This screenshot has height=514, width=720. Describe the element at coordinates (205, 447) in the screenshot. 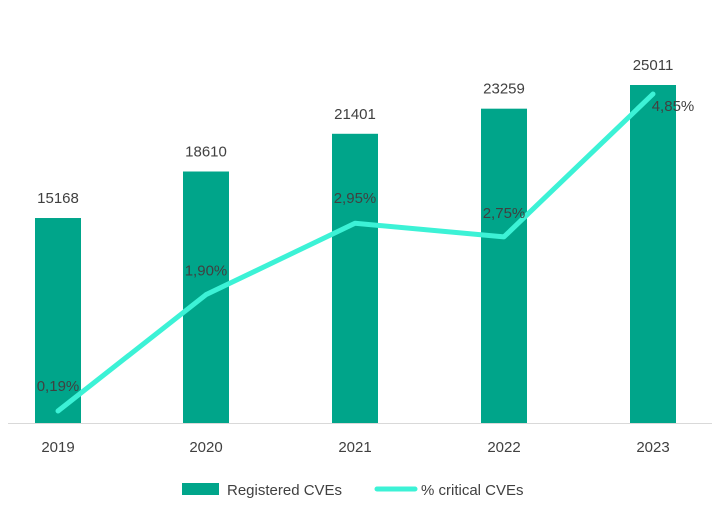

I see `x-tick-label-2020: 2020` at that location.